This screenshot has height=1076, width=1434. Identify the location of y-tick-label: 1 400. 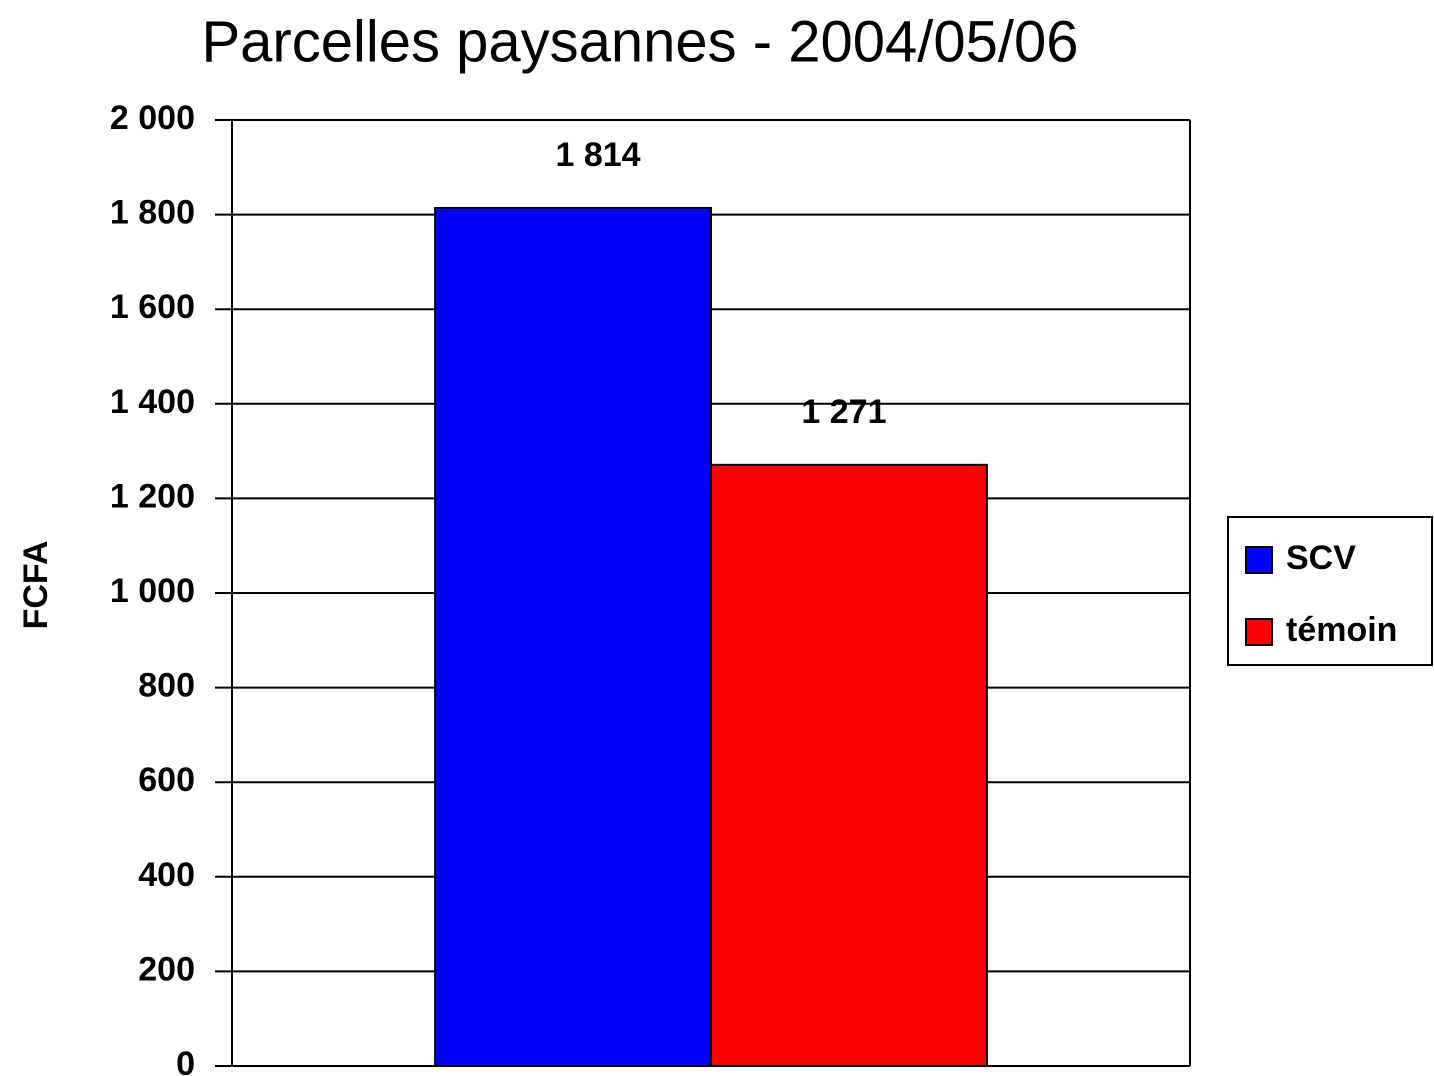
(152, 402).